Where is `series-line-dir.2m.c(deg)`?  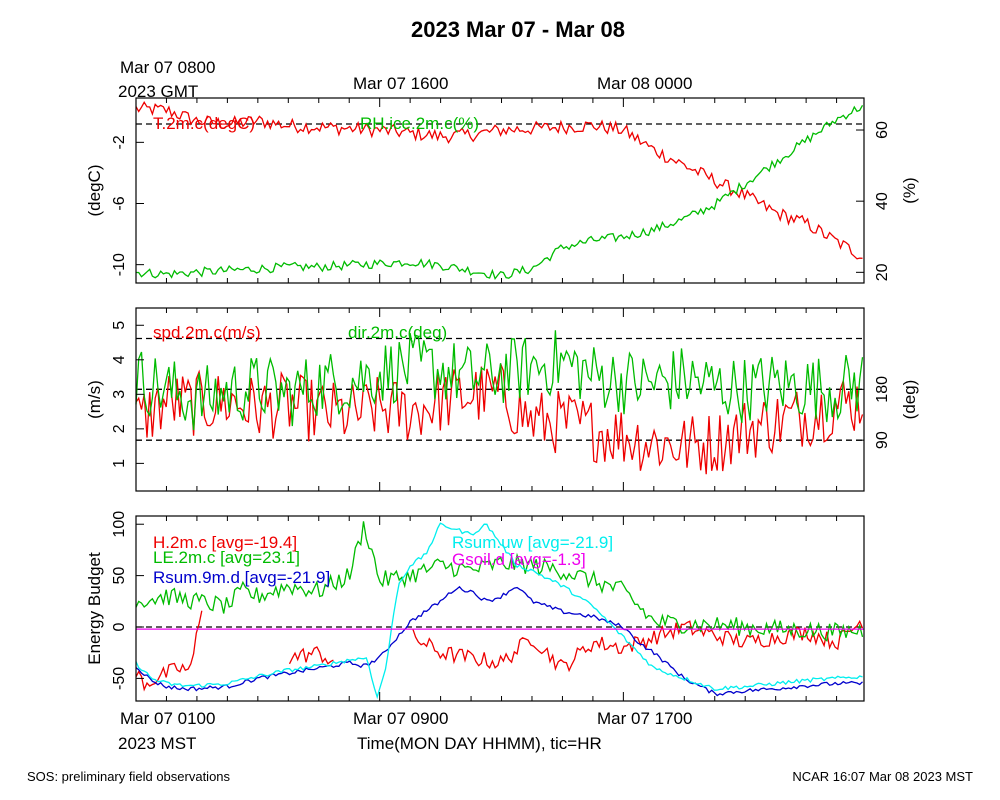 series-line-dir.2m.c(deg) is located at coordinates (499, 380).